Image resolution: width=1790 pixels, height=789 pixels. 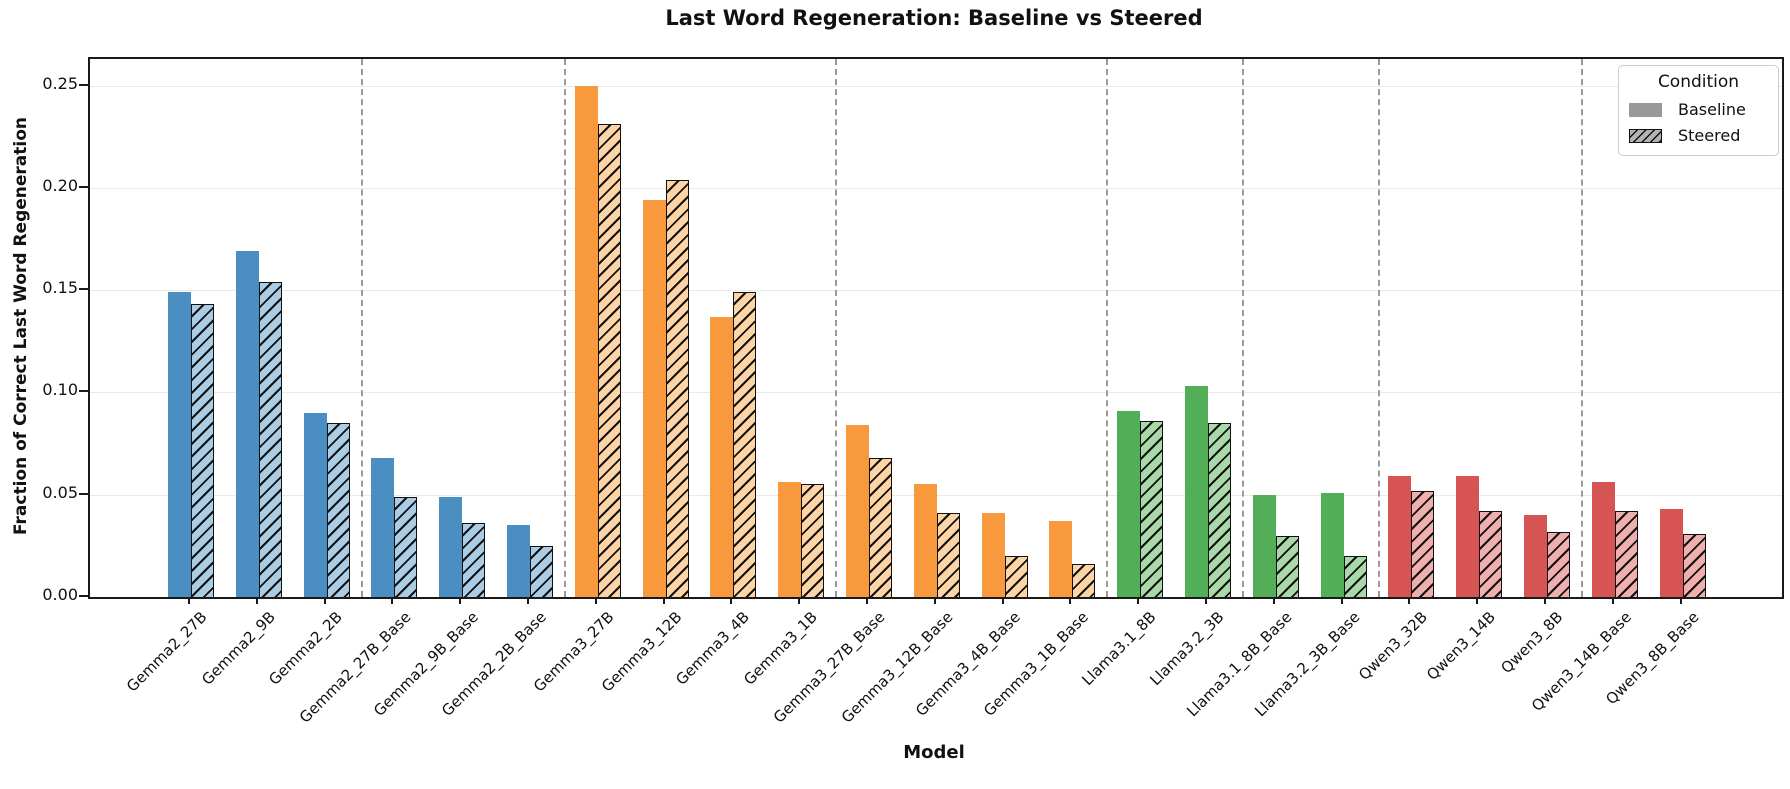 What do you see at coordinates (60, 185) in the screenshot?
I see `y-tick-label: 0.20` at bounding box center [60, 185].